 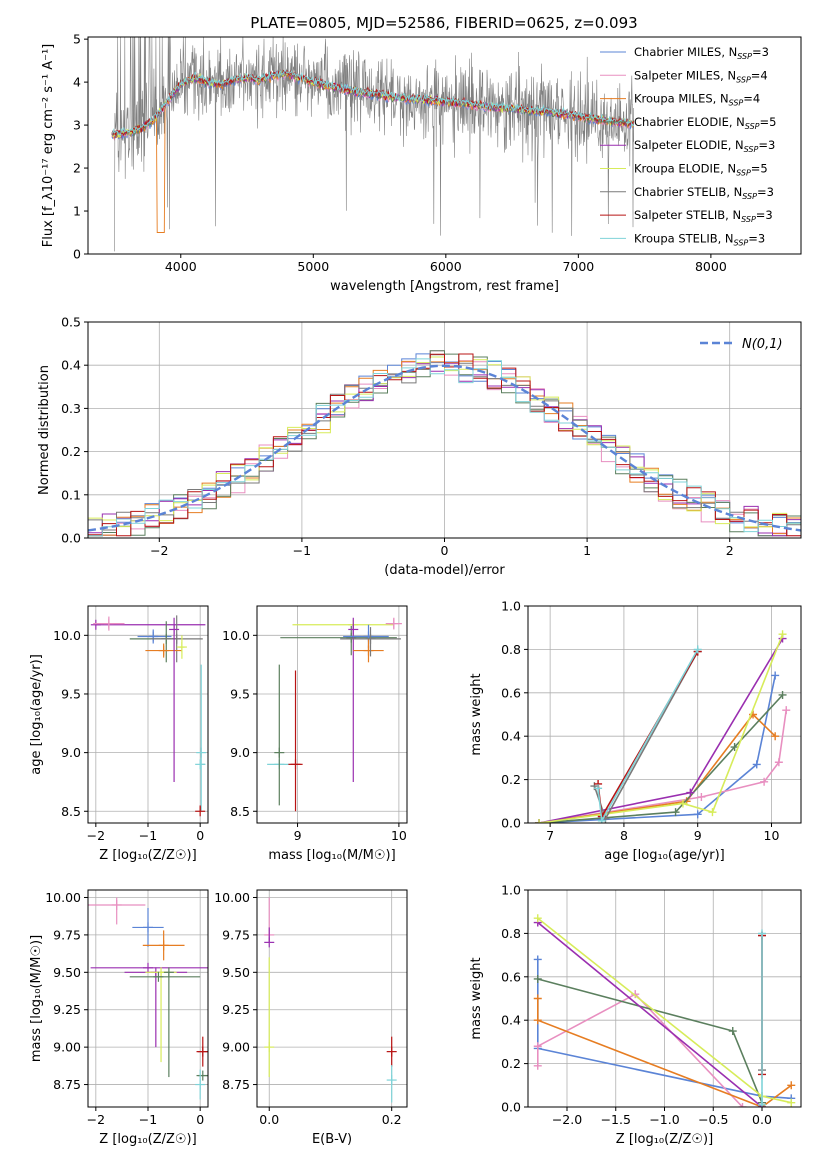 What do you see at coordinates (392, 1119) in the screenshot?
I see `x-tick-label: 0.2` at bounding box center [392, 1119].